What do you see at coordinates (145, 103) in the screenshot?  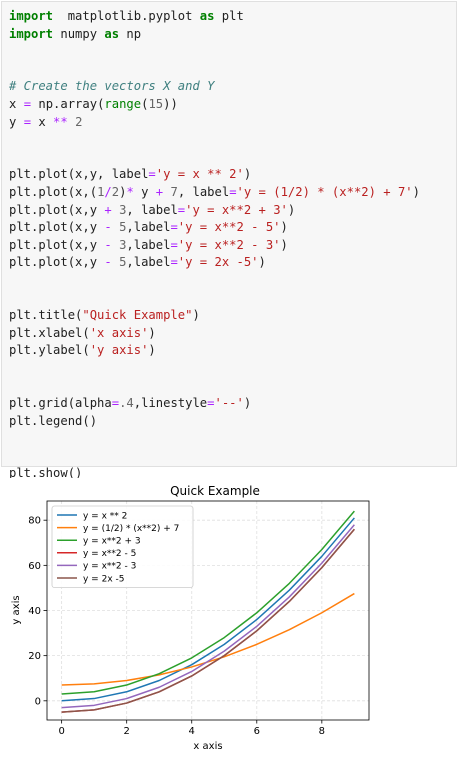 I see `code-token: (` at bounding box center [145, 103].